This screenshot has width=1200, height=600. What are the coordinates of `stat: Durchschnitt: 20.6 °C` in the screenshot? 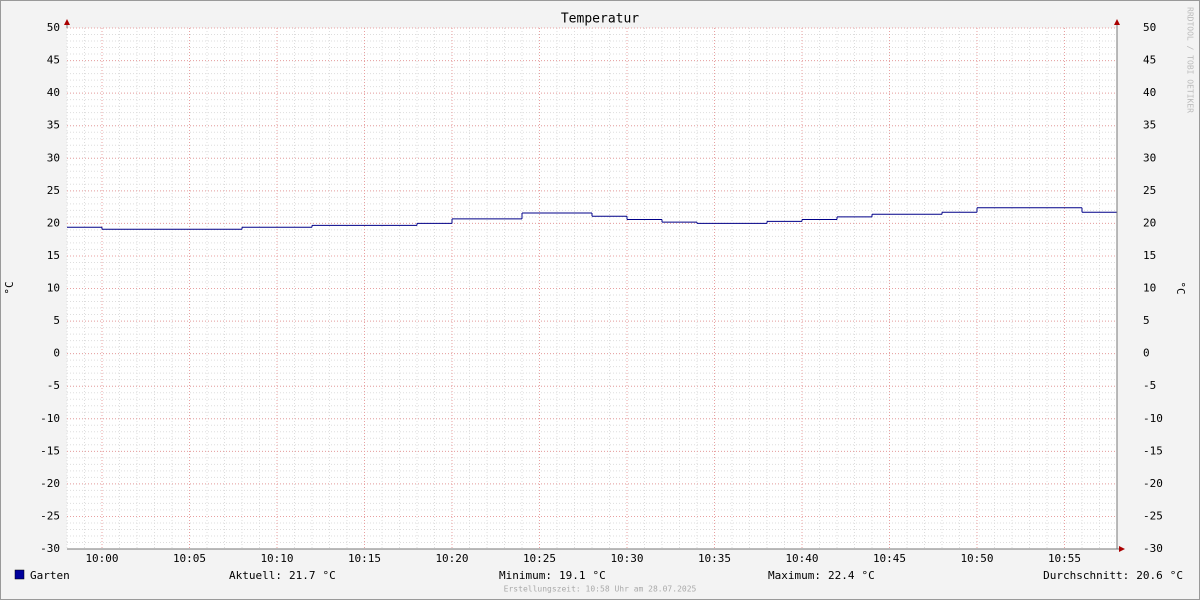 It's located at (1113, 575).